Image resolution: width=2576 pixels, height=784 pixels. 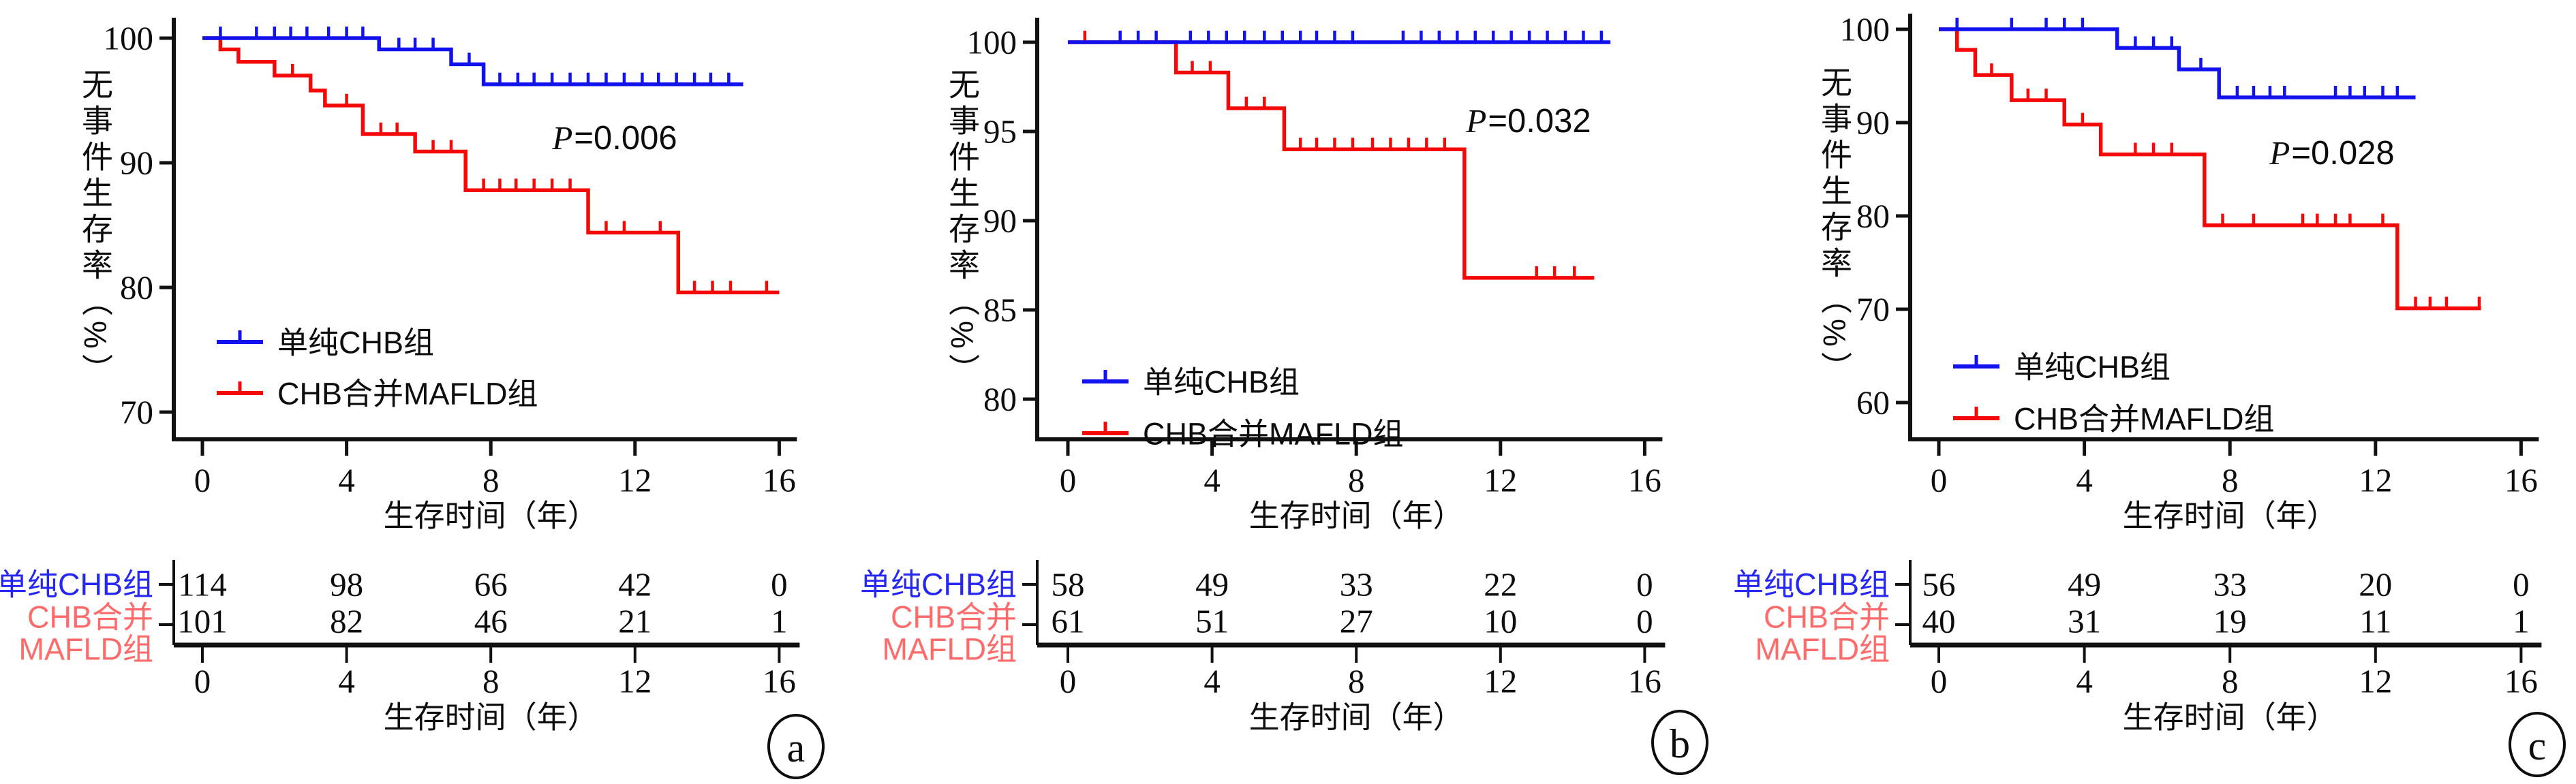 I want to click on risk-table-value: 58, so click(x=1068, y=584).